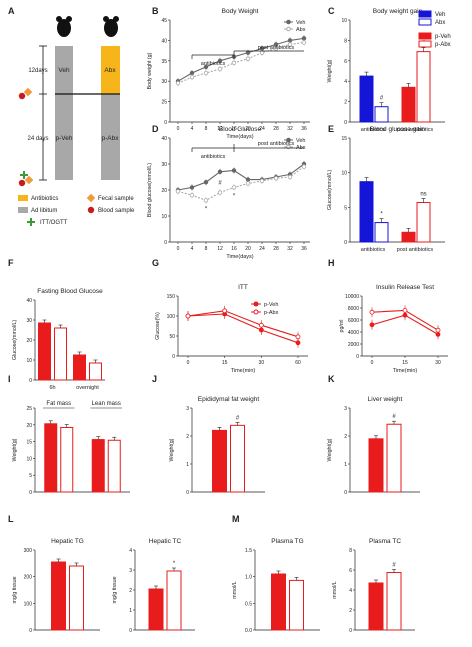 Image resolution: width=472 pixels, height=647 pixels. Describe the element at coordinates (213, 157) in the screenshot. I see `annotation-antibiotics: antibiotics` at that location.